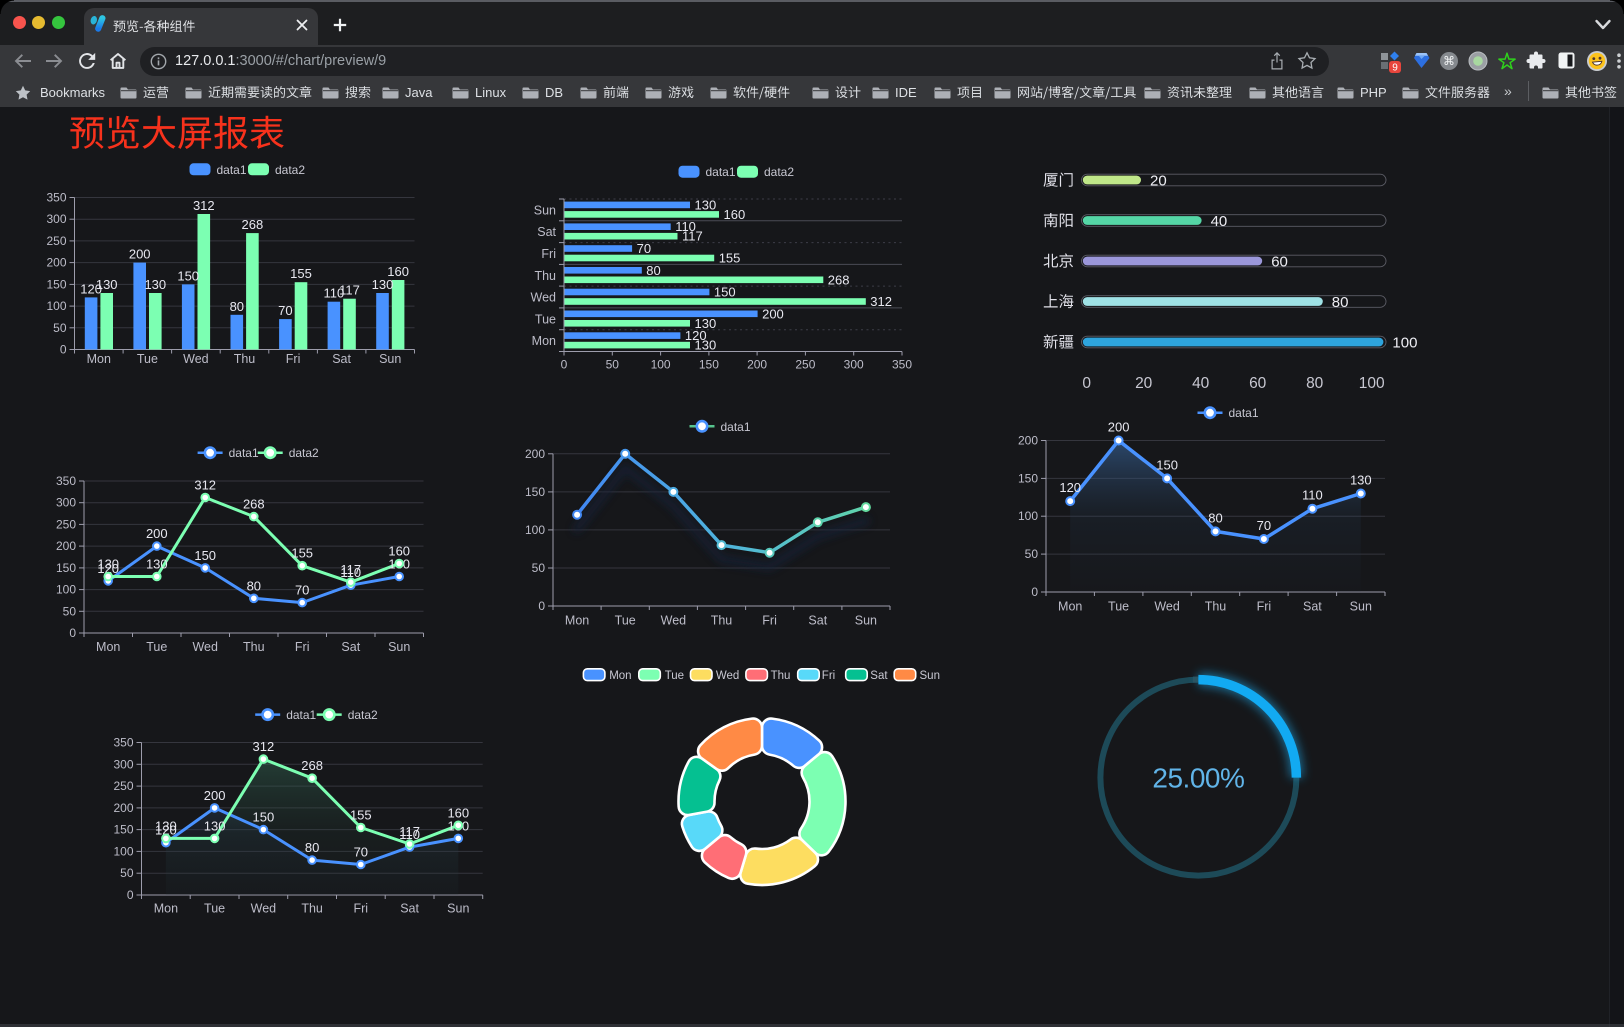 The image size is (1624, 1027). What do you see at coordinates (1201, 383) in the screenshot?
I see `svg-text: 40` at bounding box center [1201, 383].